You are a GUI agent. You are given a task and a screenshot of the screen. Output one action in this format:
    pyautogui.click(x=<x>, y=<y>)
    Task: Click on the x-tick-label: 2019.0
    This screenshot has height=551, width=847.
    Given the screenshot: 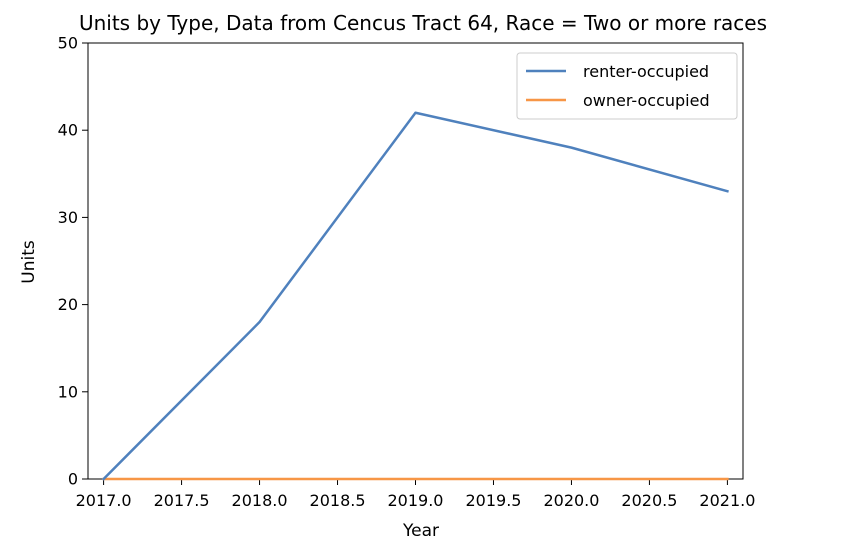 What is the action you would take?
    pyautogui.click(x=416, y=500)
    